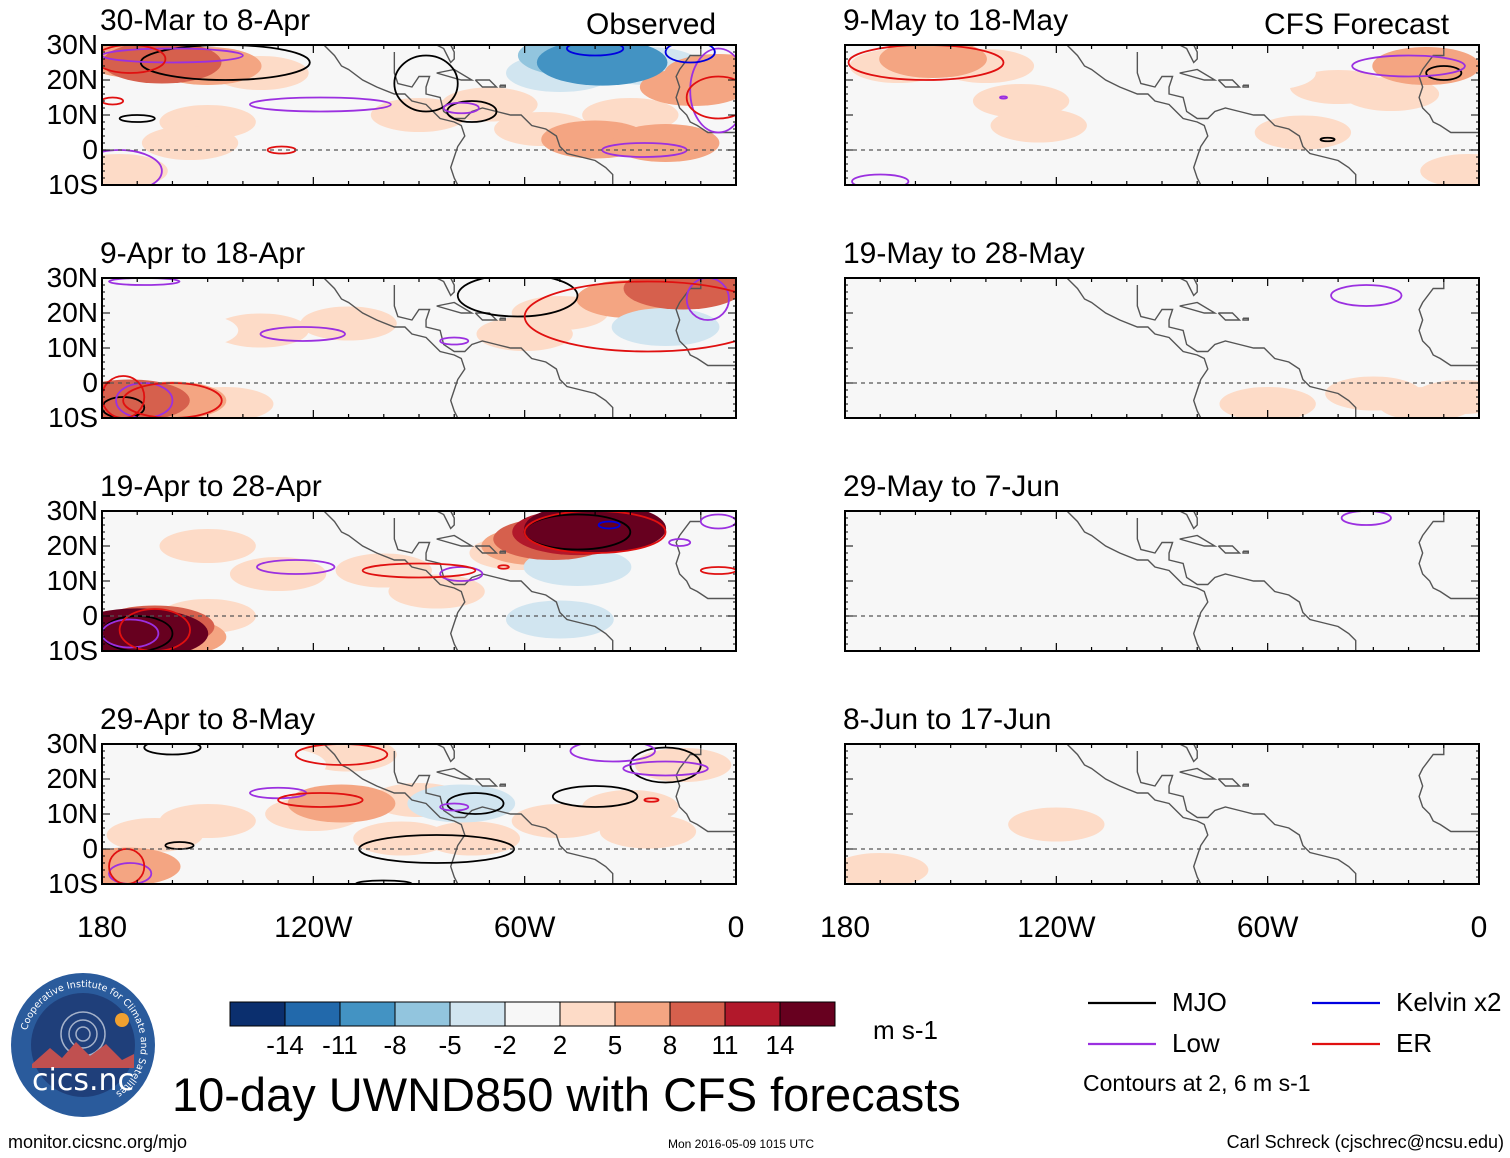 The width and height of the screenshot is (1510, 1158). I want to click on colorbar-tick-label: -8, so click(395, 1045).